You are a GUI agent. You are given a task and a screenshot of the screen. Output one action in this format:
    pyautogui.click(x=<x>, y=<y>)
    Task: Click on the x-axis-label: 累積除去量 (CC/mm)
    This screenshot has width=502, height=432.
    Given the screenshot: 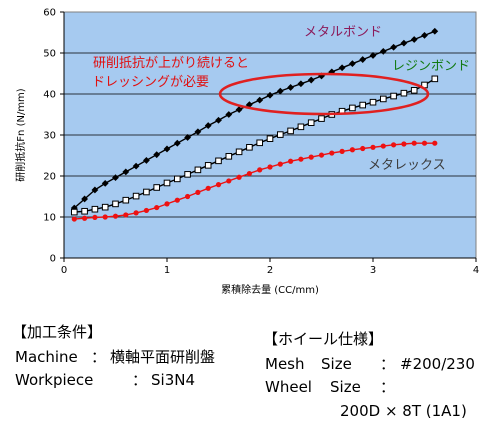 What is the action you would take?
    pyautogui.click(x=270, y=289)
    